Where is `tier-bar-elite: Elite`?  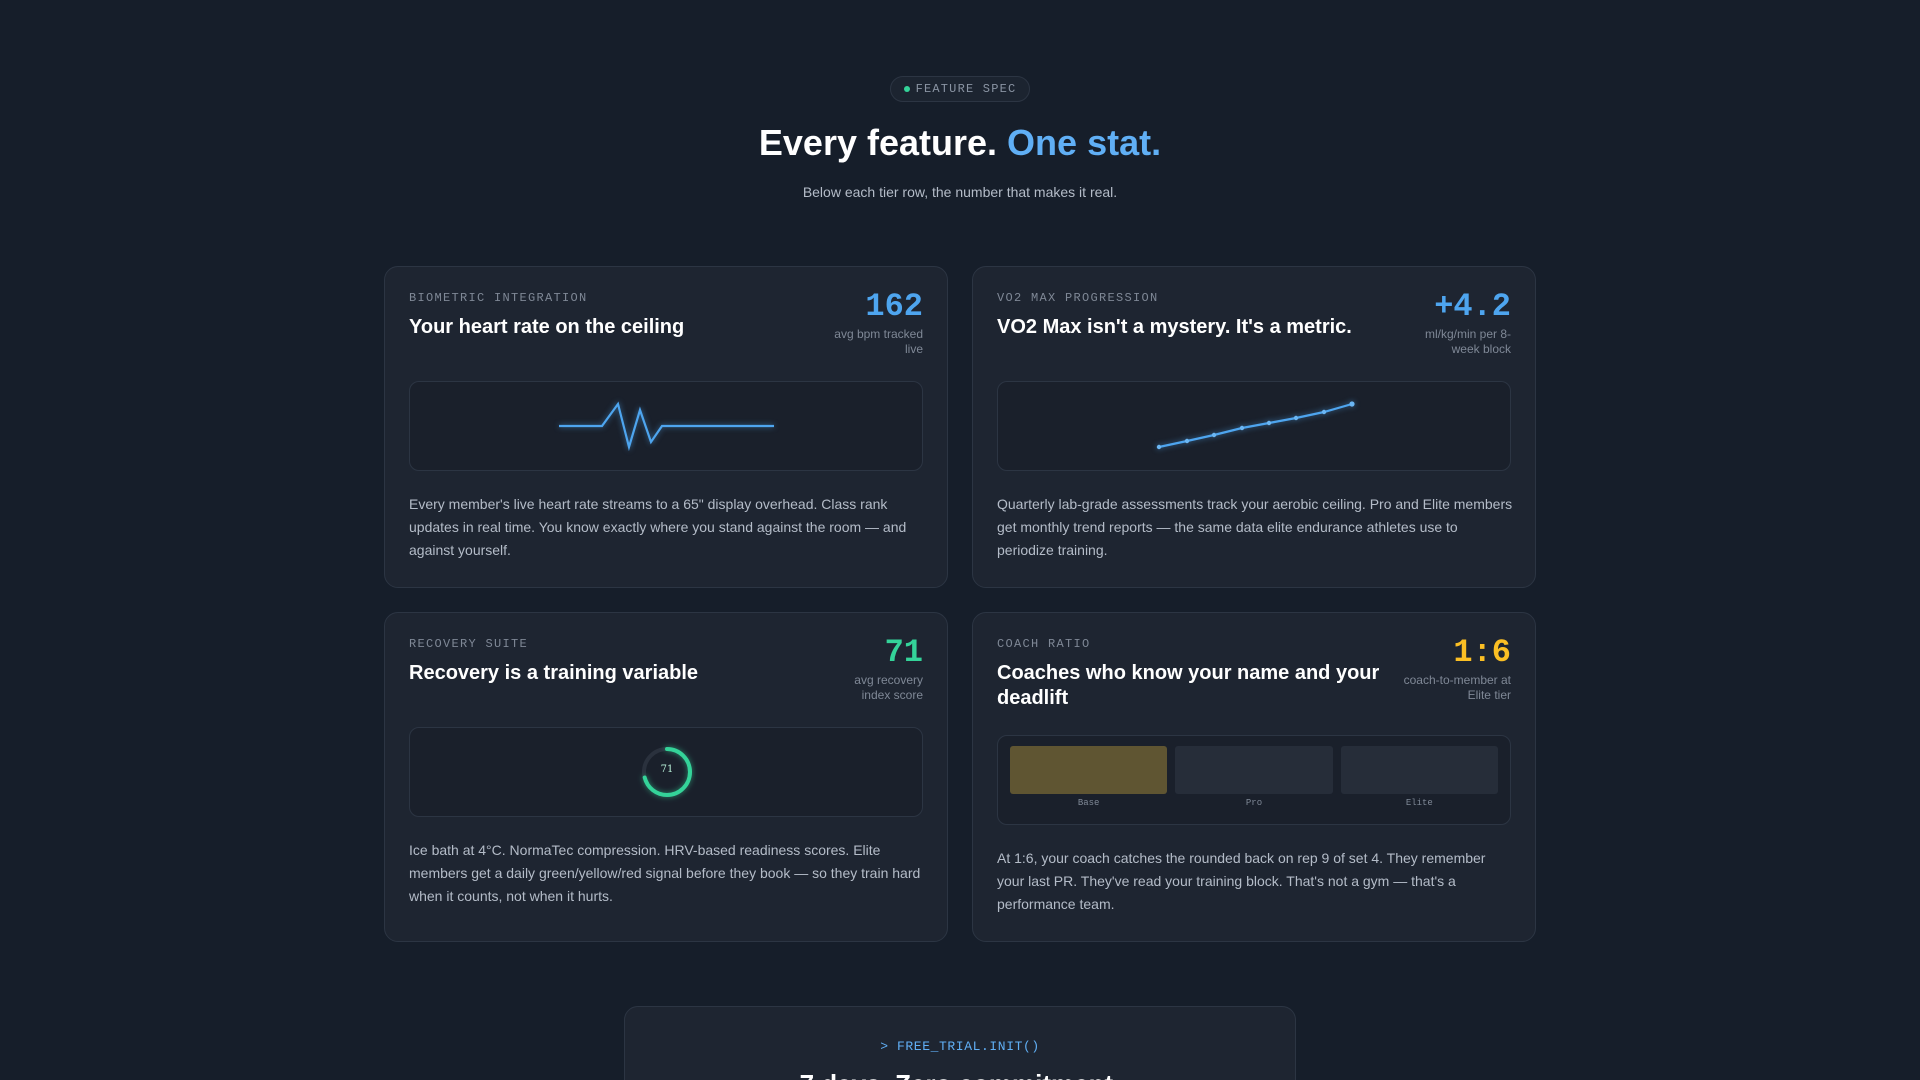 tier-bar-elite: Elite is located at coordinates (1419, 777).